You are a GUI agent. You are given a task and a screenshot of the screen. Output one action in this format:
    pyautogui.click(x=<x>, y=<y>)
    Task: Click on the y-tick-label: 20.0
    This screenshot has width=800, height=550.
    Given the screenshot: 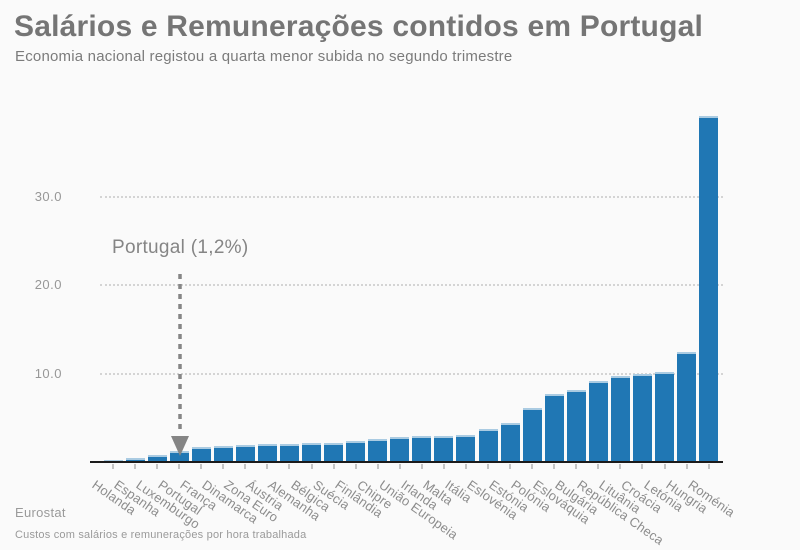 What is the action you would take?
    pyautogui.click(x=48, y=285)
    